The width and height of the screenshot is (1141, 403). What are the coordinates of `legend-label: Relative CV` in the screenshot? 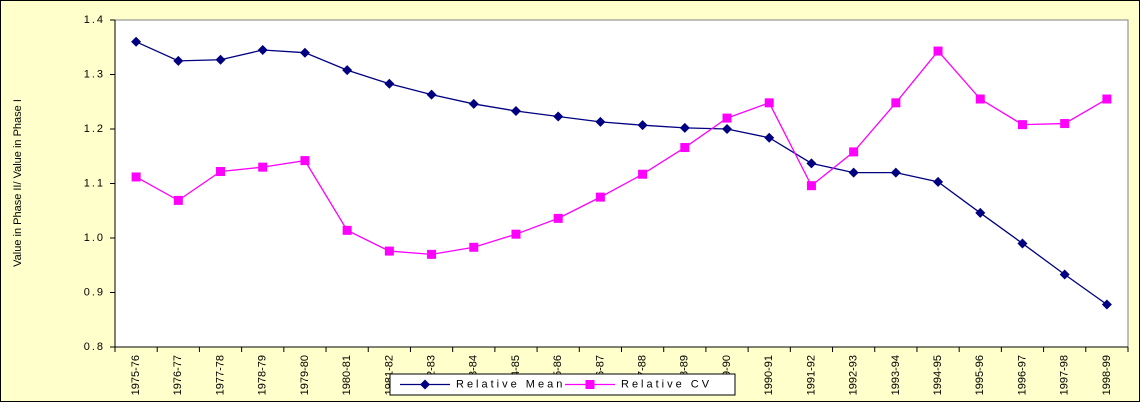 It's located at (666, 384).